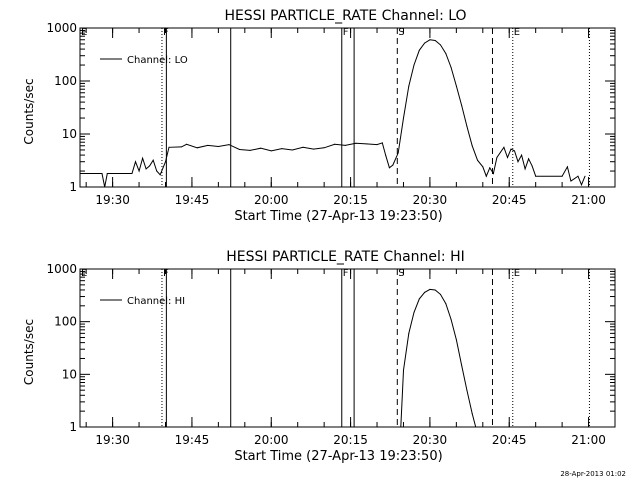 This screenshot has height=480, width=640. I want to click on event-marker-label: S, so click(401, 32).